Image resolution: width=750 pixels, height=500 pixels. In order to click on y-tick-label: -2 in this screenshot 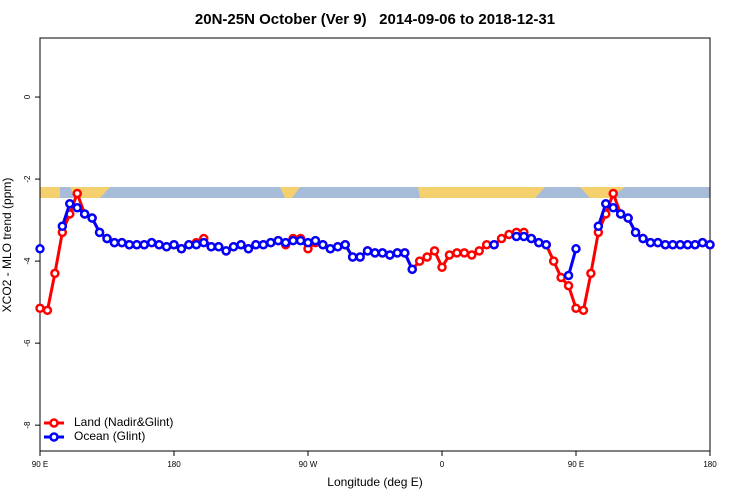, I will do `click(27, 179)`.